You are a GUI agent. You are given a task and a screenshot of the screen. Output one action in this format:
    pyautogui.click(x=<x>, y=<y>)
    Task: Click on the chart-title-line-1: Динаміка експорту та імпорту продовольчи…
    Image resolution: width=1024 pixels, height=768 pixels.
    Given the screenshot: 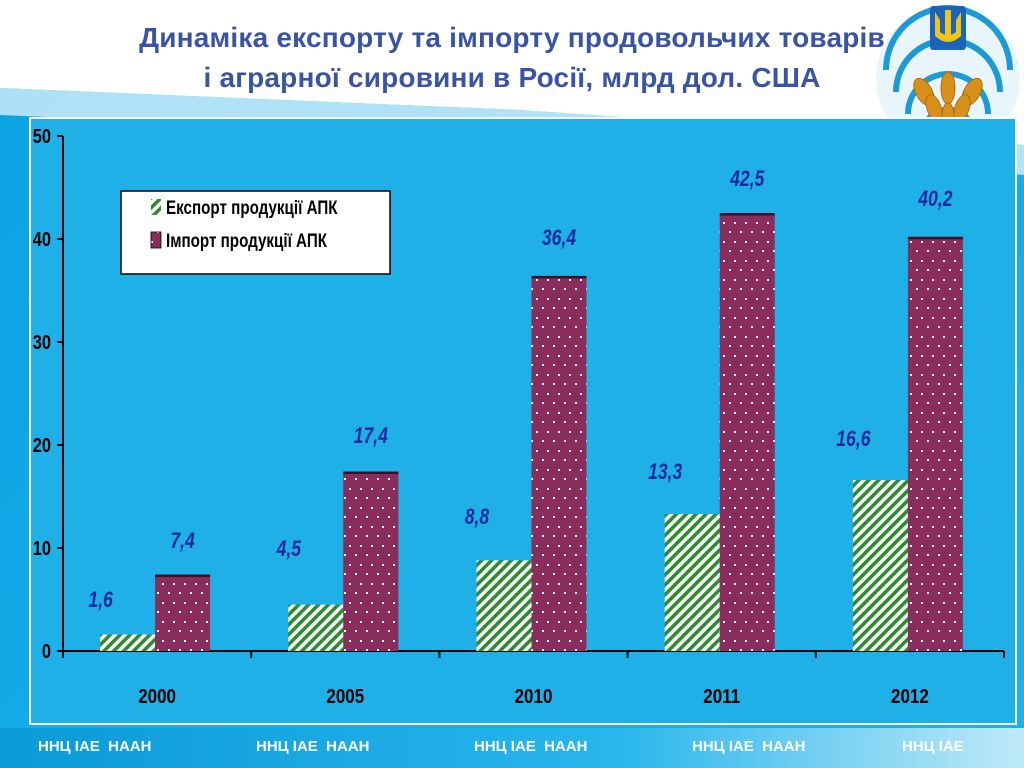 What is the action you would take?
    pyautogui.click(x=512, y=37)
    